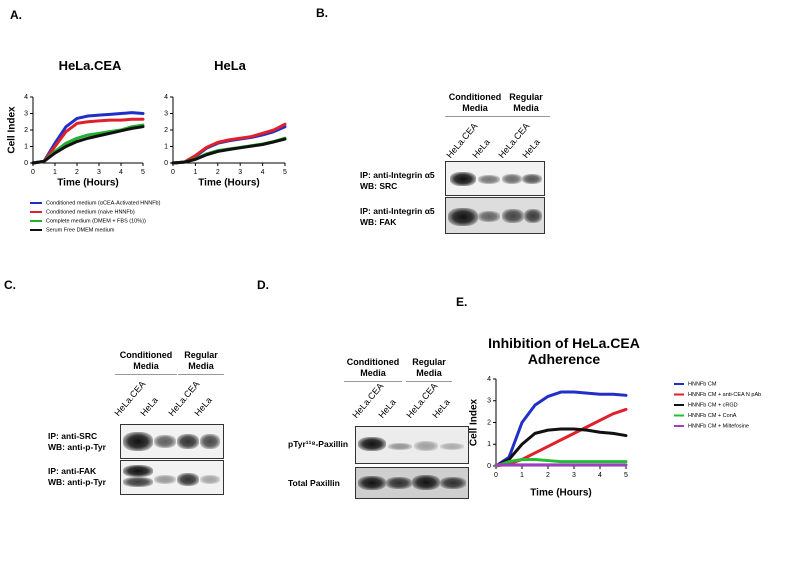 The height and width of the screenshot is (561, 800). What do you see at coordinates (718, 426) in the screenshot?
I see `legend-label: HNNFb CM + Miltefosine` at bounding box center [718, 426].